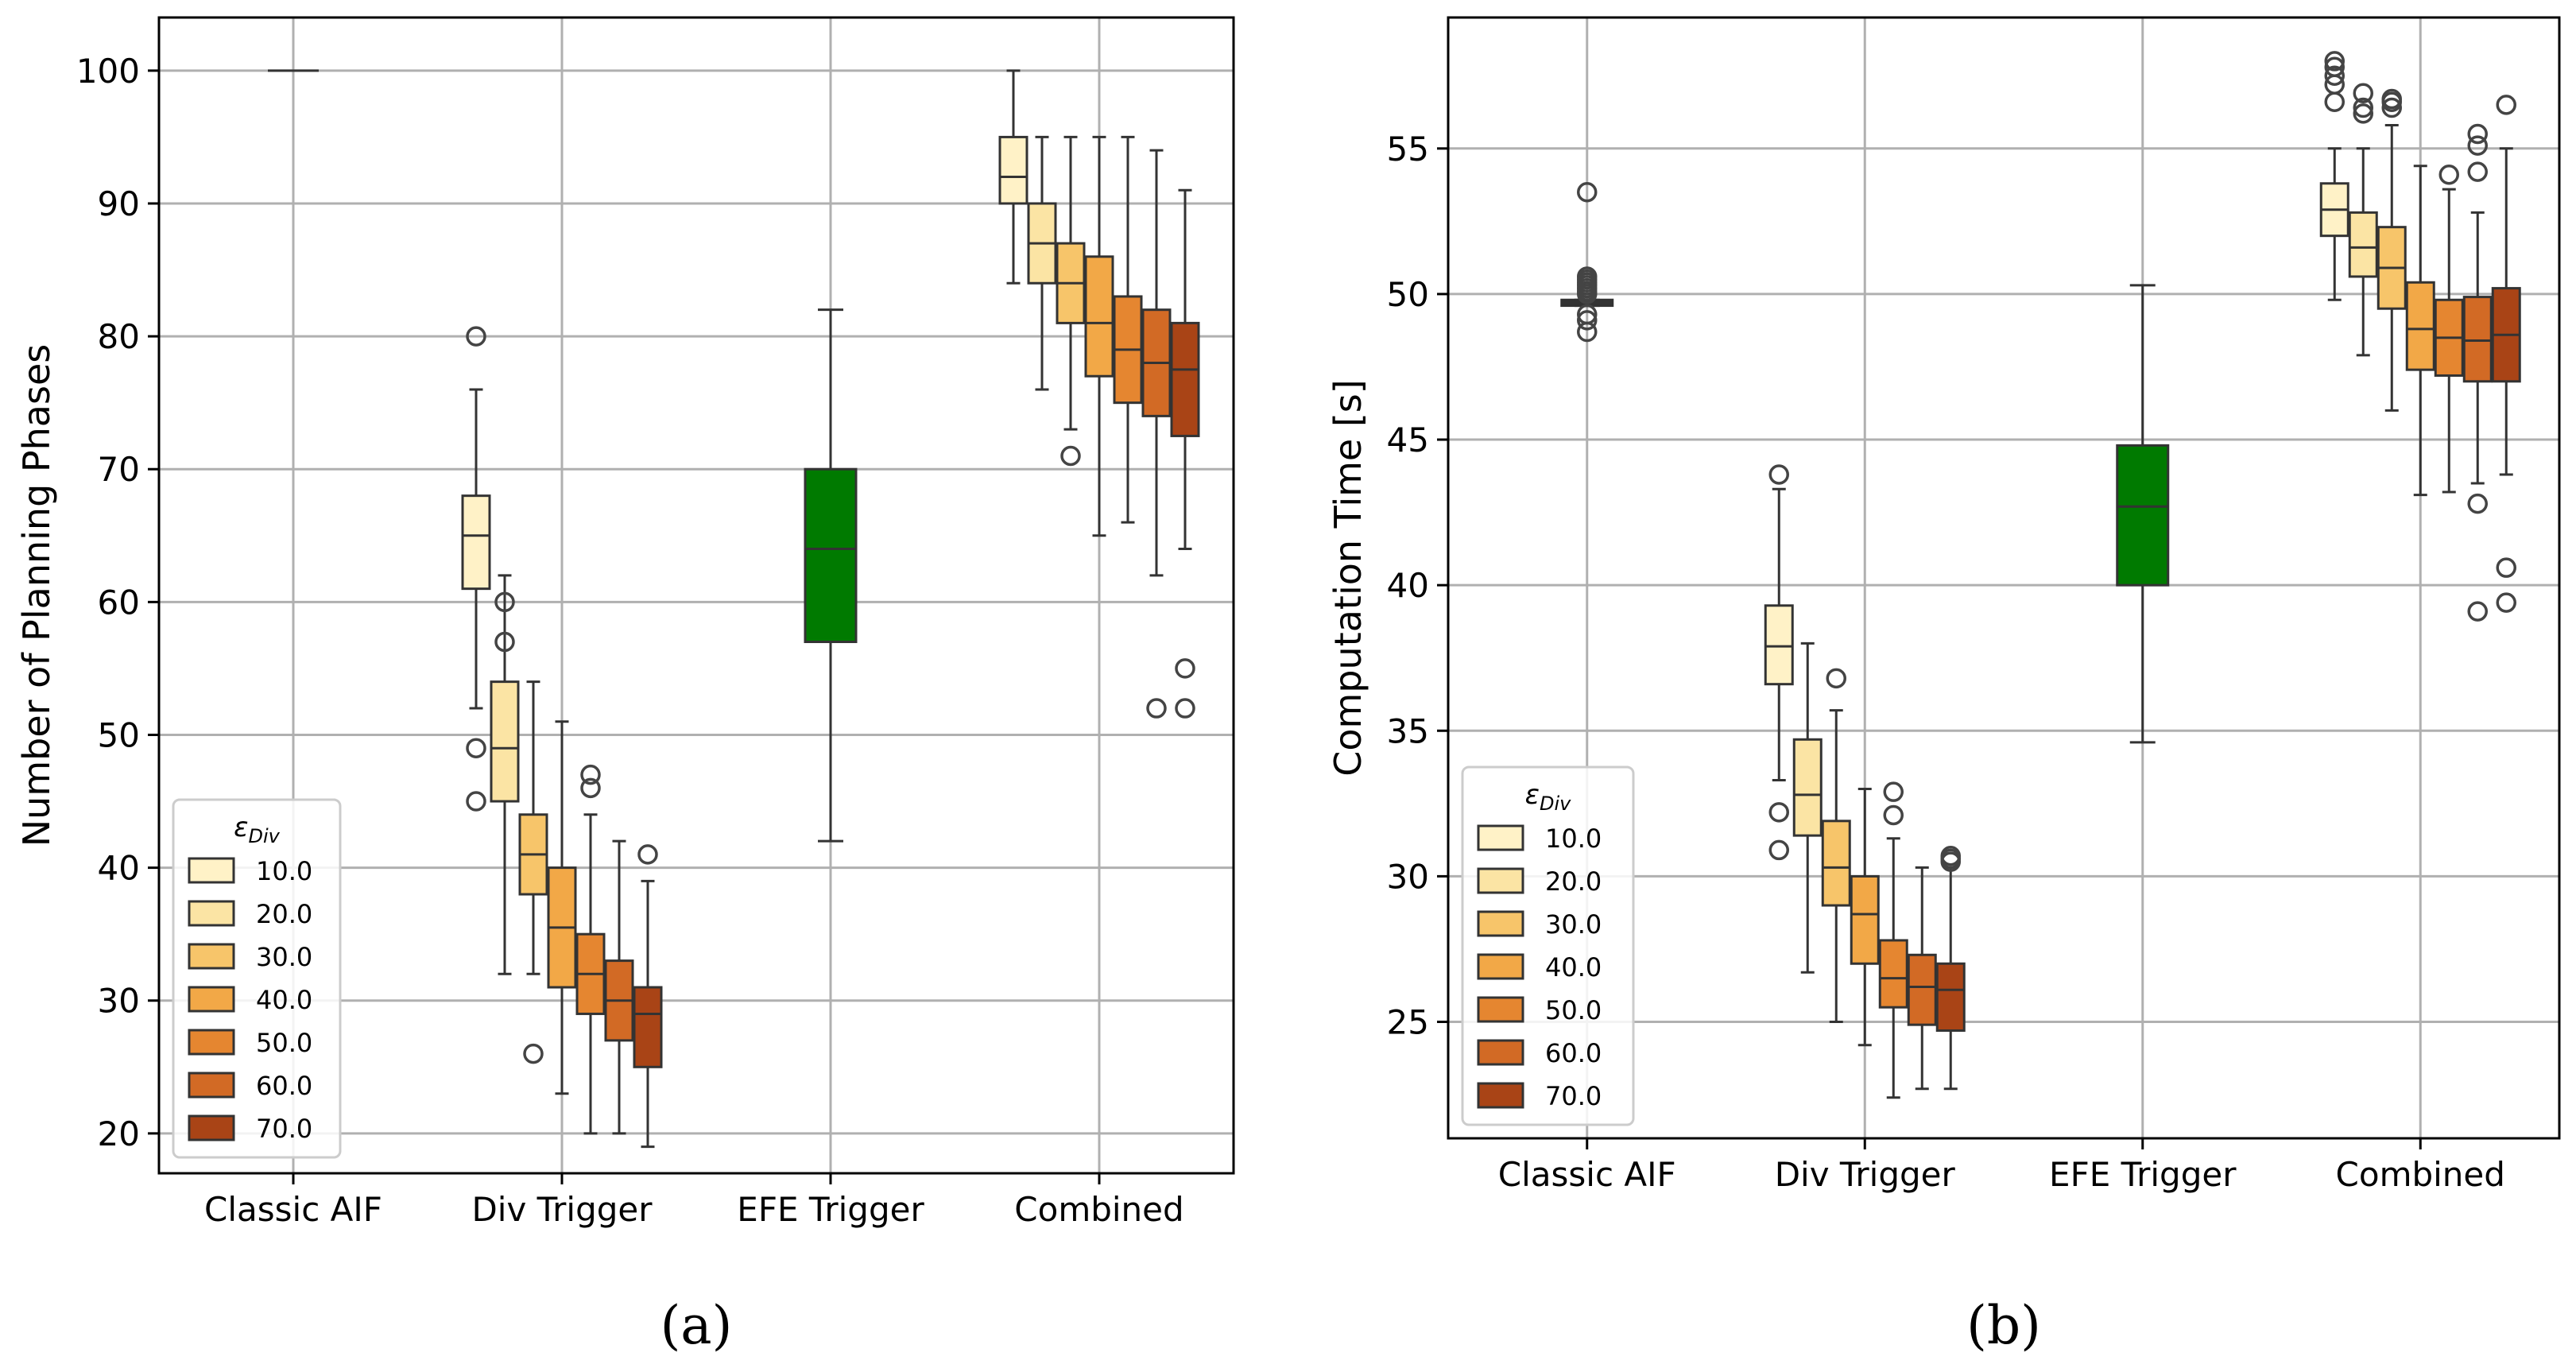  What do you see at coordinates (119, 869) in the screenshot?
I see `y-tick-label: 40` at bounding box center [119, 869].